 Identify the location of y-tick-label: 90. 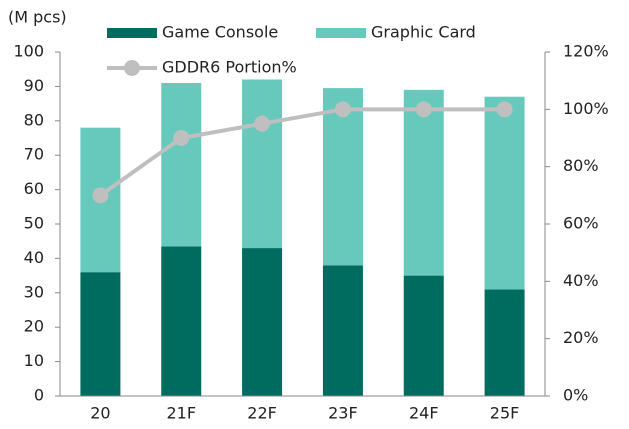
(34, 85).